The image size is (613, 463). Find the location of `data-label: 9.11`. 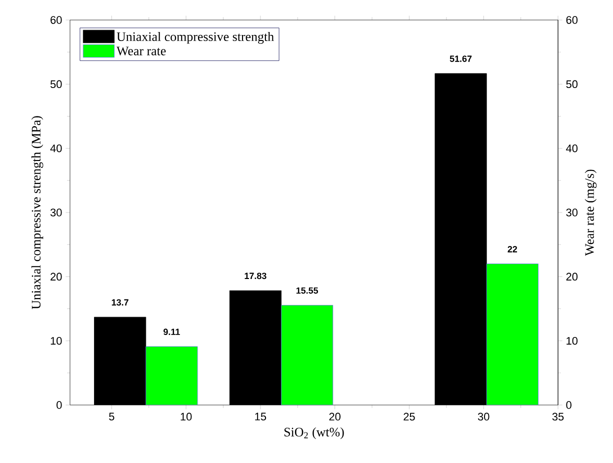

data-label: 9.11 is located at coordinates (172, 332).